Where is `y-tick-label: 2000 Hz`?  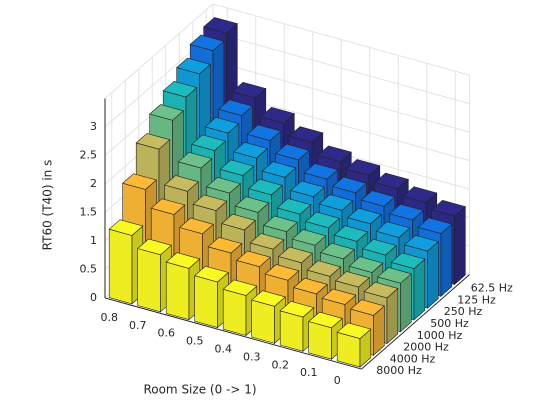
y-tick-label: 2000 Hz is located at coordinates (426, 347).